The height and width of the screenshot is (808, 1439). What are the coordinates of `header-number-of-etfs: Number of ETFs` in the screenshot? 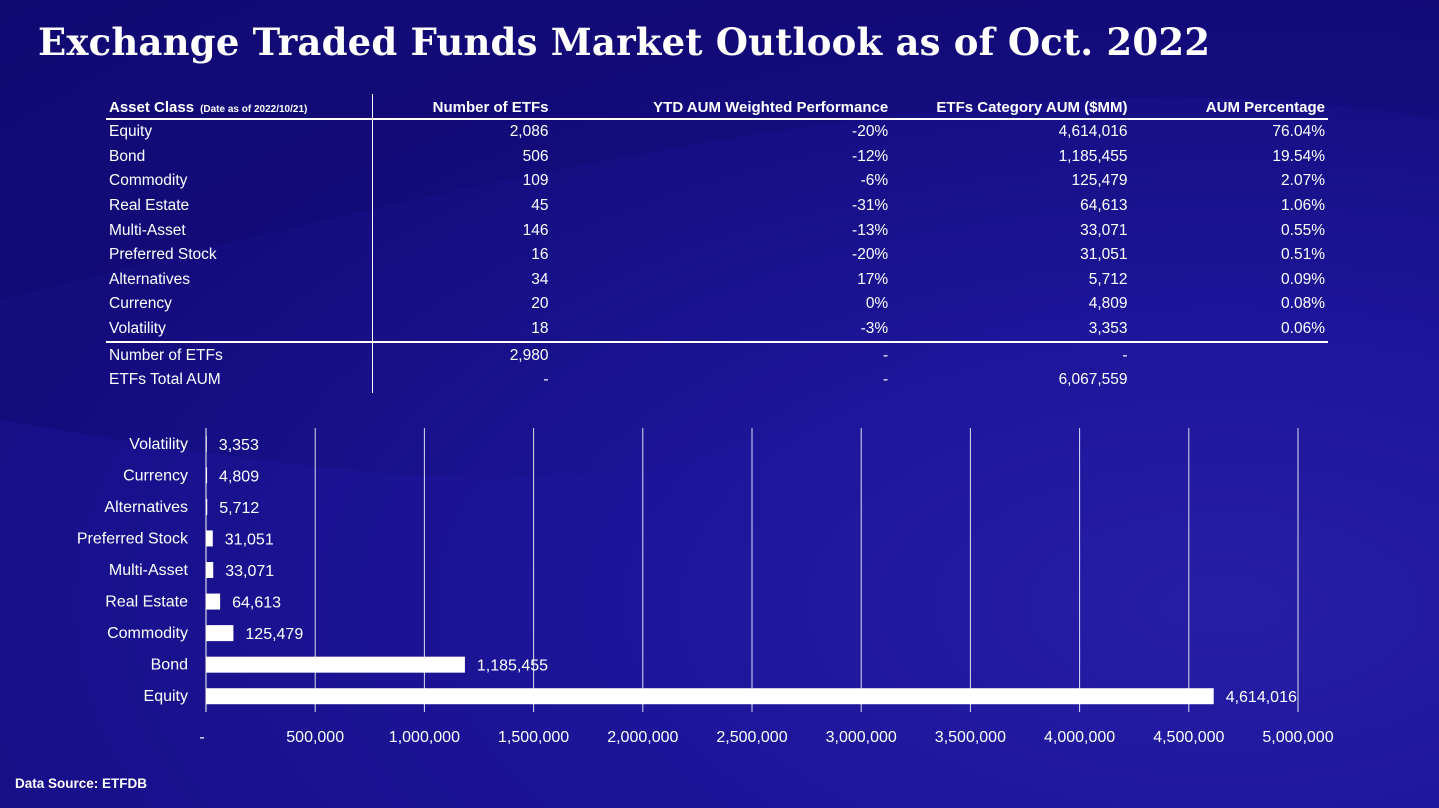 It's located at (462, 107).